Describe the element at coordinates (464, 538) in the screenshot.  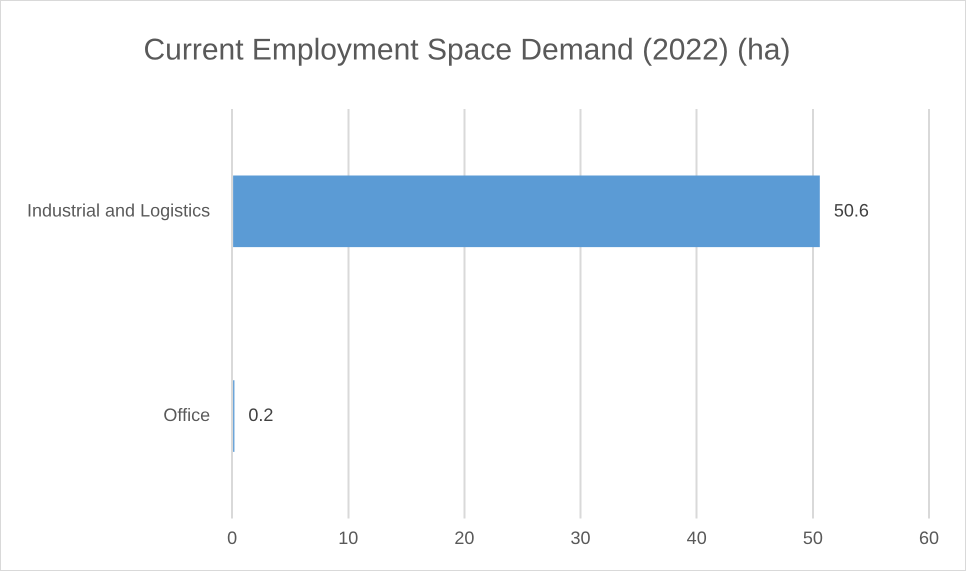
I see `x-tick-label: 20` at that location.